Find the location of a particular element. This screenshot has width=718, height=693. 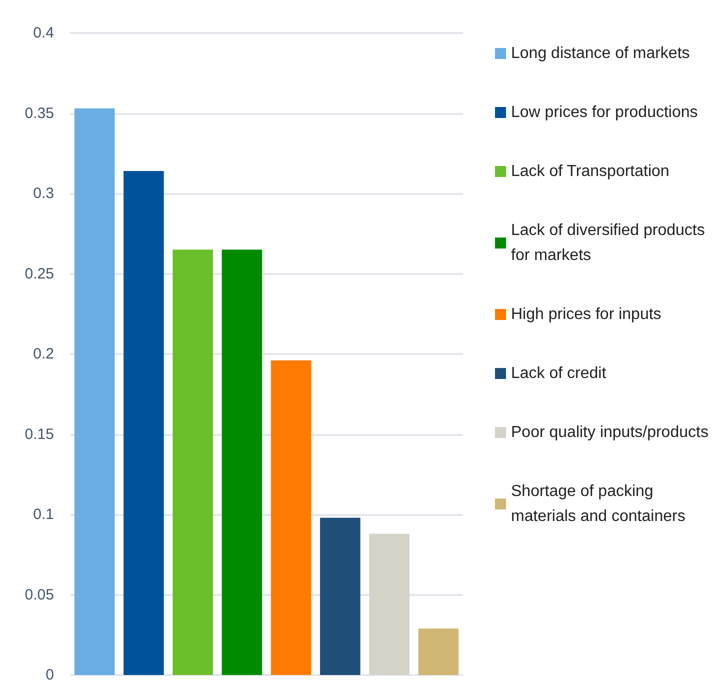

y-tick-label: 0.3 is located at coordinates (43, 193).